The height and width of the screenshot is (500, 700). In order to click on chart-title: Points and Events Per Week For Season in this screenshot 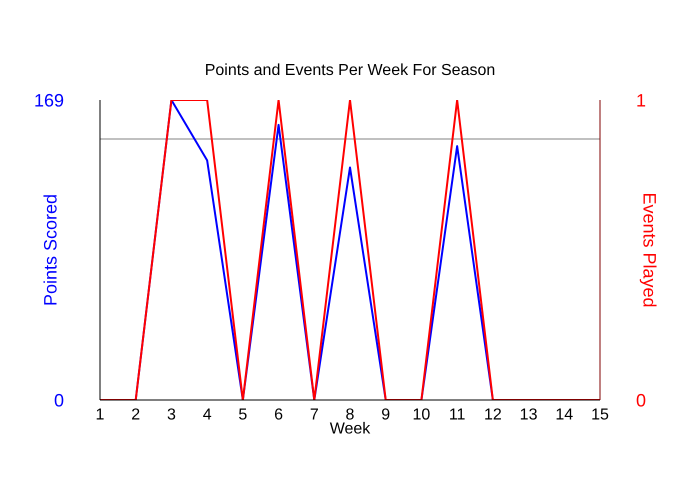, I will do `click(350, 71)`.